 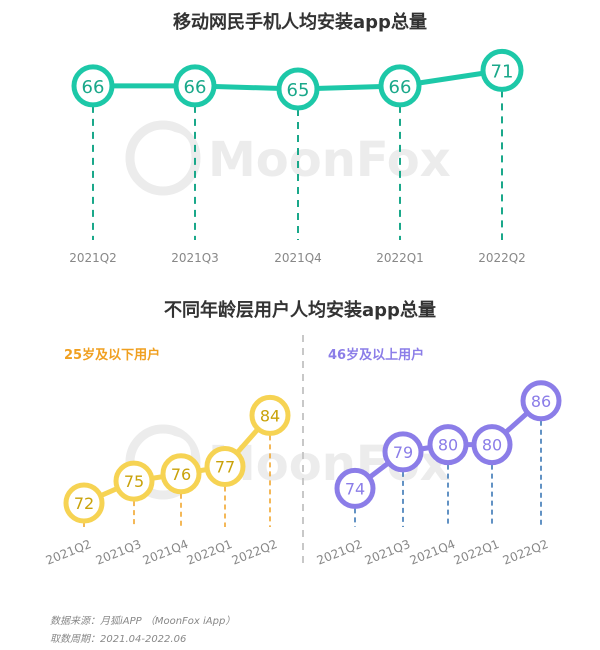 What do you see at coordinates (339, 552) in the screenshot?
I see `c2-x-tick-label-old: 2021Q2` at bounding box center [339, 552].